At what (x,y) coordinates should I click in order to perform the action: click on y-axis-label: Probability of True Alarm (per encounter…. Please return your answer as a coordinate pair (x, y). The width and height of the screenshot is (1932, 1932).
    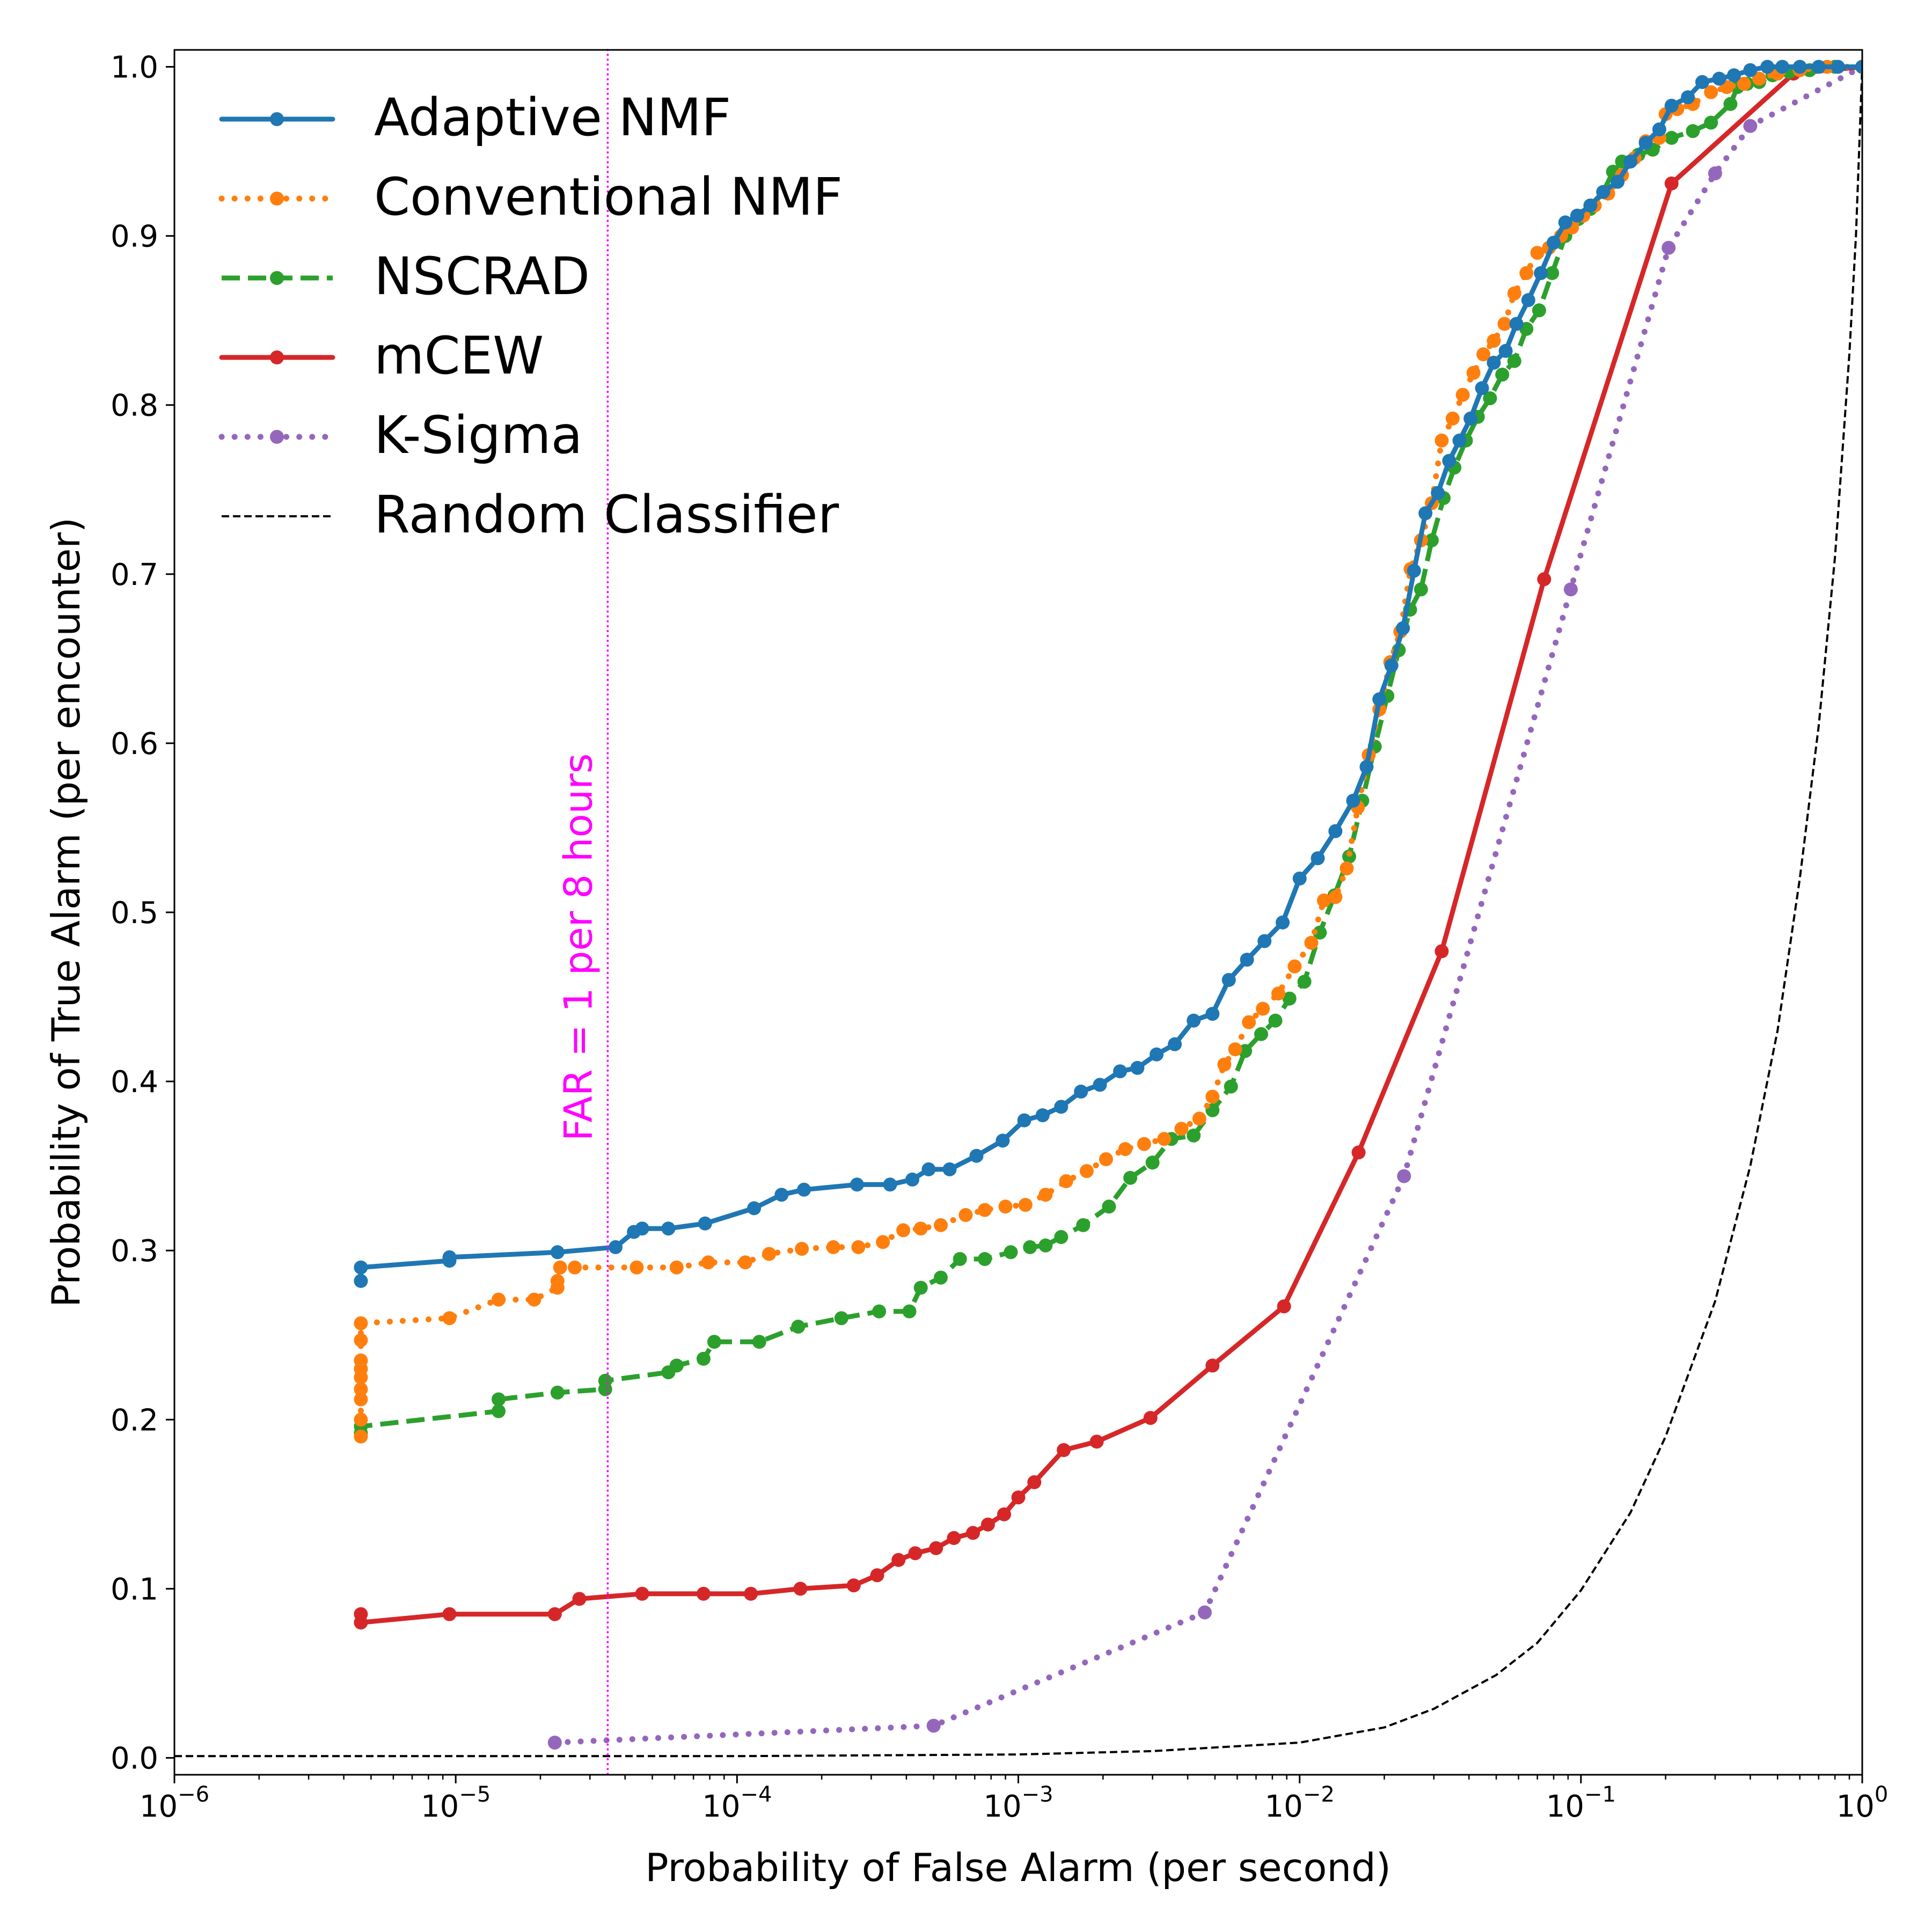
    Looking at the image, I should click on (66, 912).